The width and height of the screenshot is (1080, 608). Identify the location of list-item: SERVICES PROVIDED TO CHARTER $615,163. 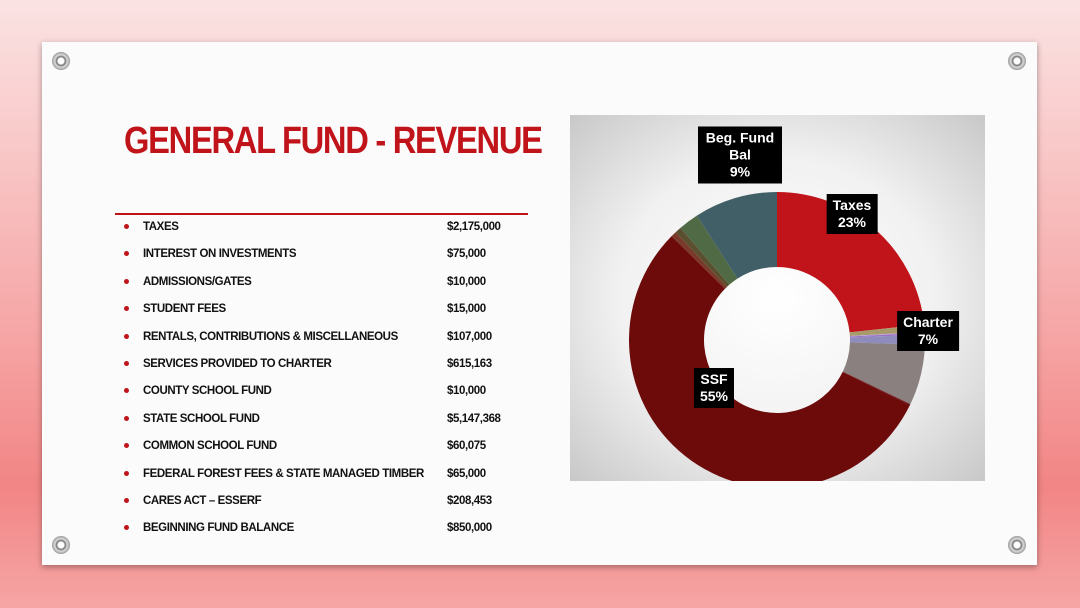
(322, 368).